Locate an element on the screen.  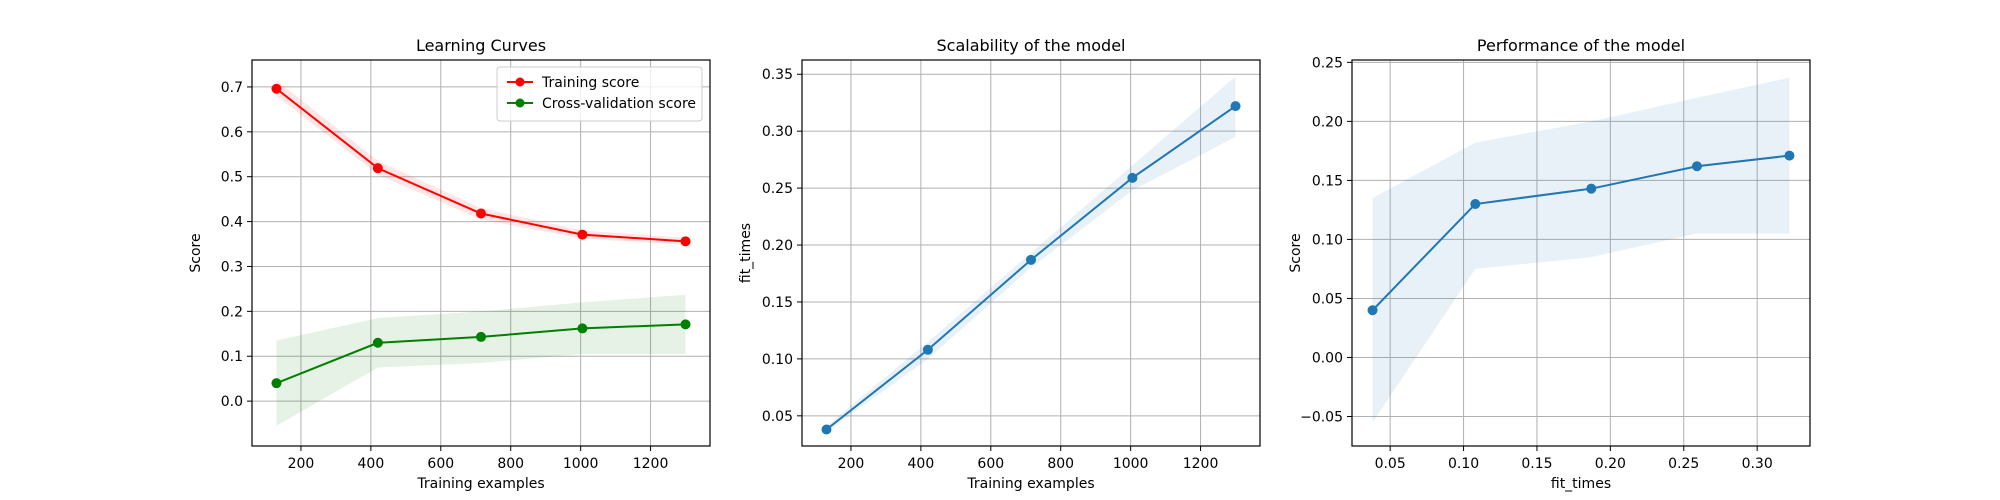
y-tick-label: 0.0 is located at coordinates (232, 402).